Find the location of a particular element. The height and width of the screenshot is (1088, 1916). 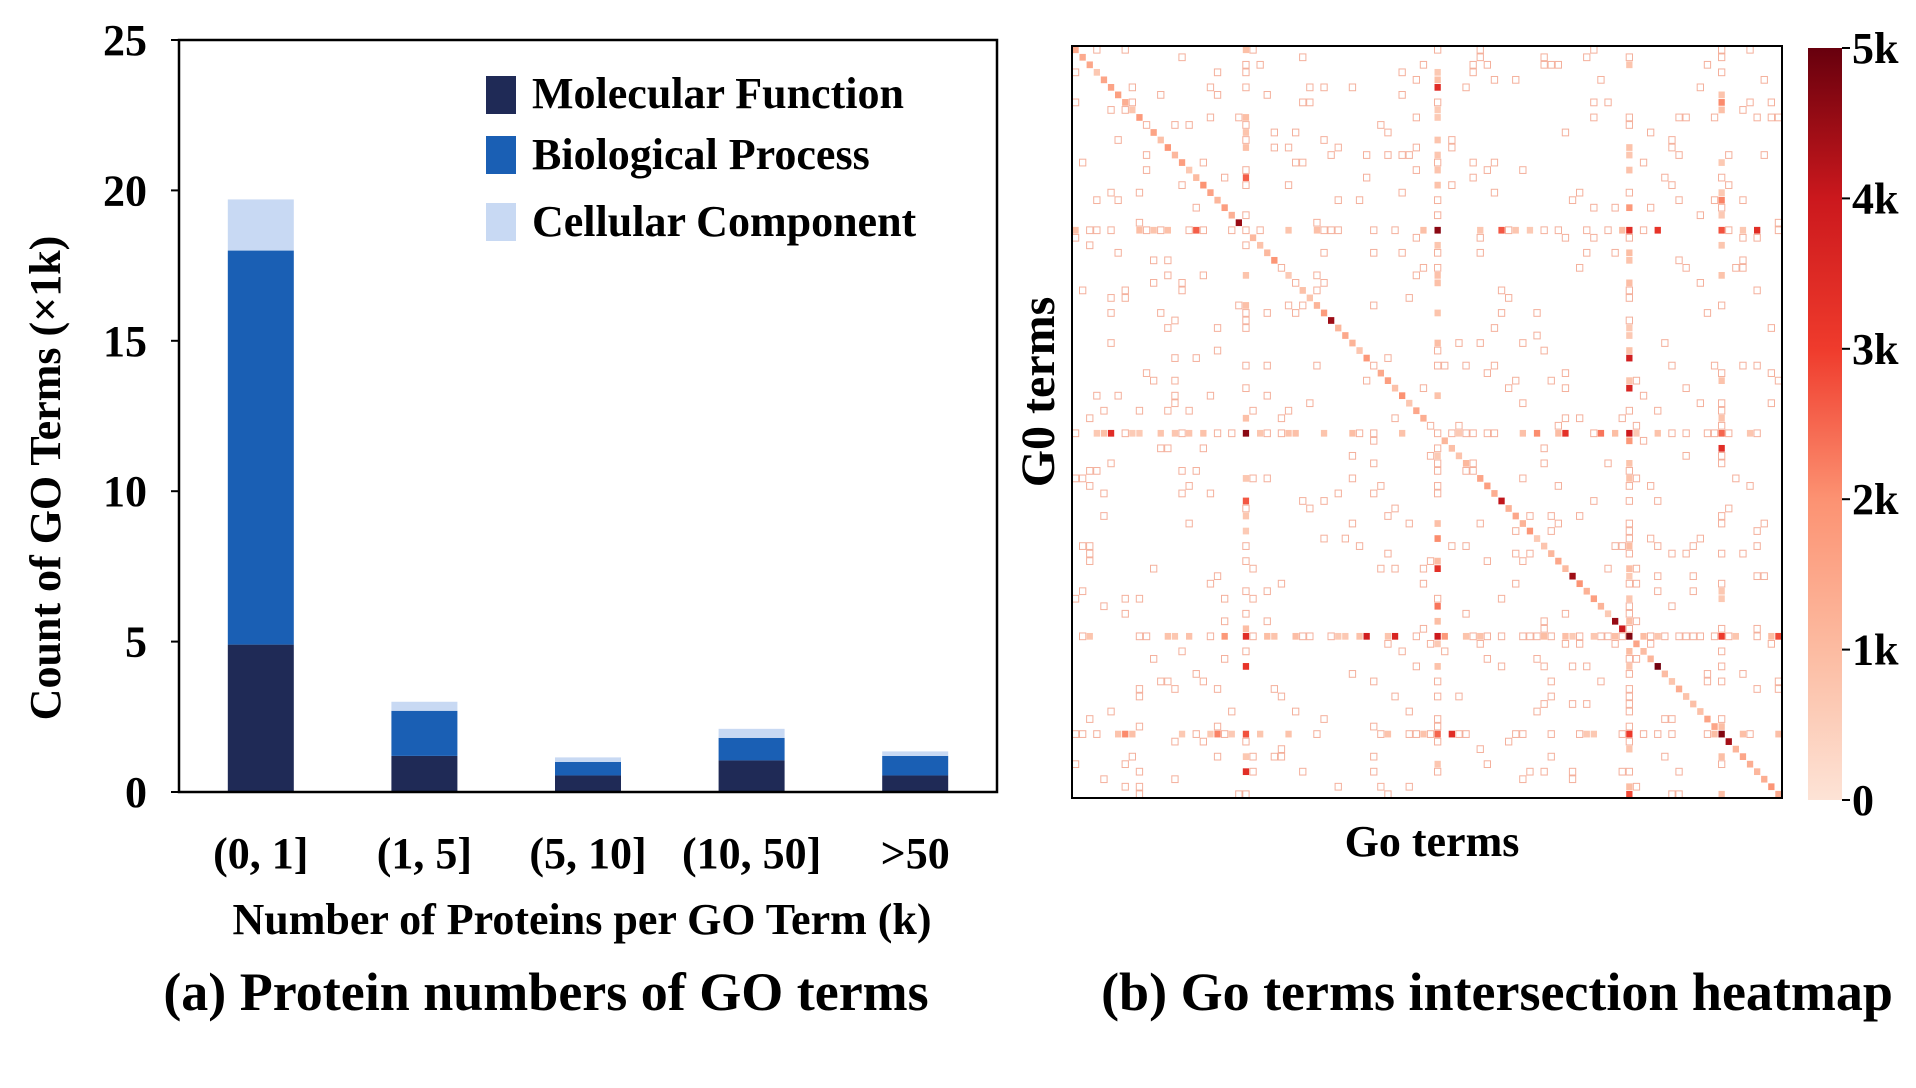

heatmap-y-axis-label: G0 terms is located at coordinates (1038, 392).